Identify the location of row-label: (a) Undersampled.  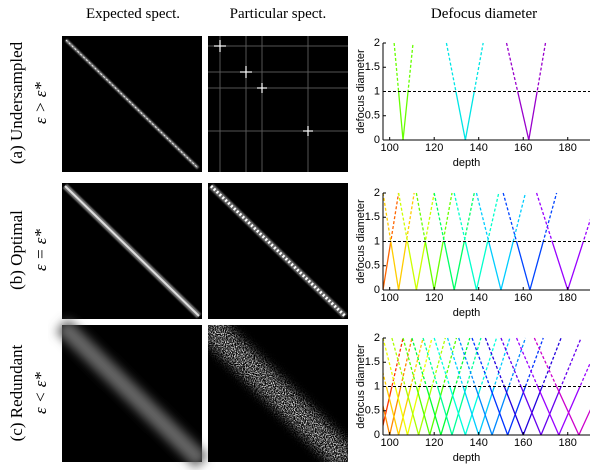
(16, 102).